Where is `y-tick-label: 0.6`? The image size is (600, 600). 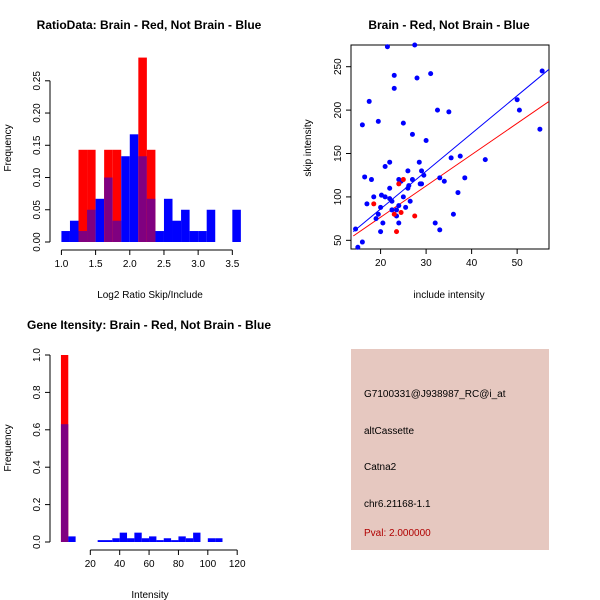 y-tick-label: 0.6 is located at coordinates (37, 429).